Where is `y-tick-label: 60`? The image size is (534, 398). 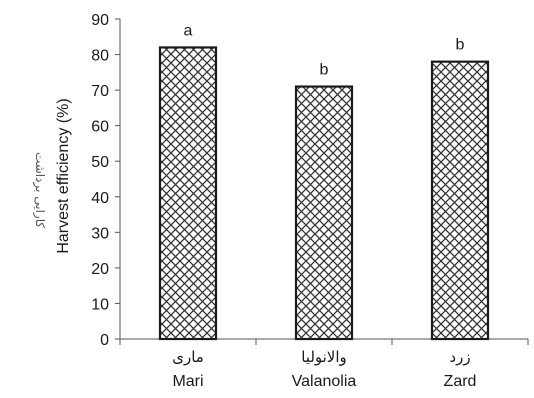
y-tick-label: 60 is located at coordinates (100, 127).